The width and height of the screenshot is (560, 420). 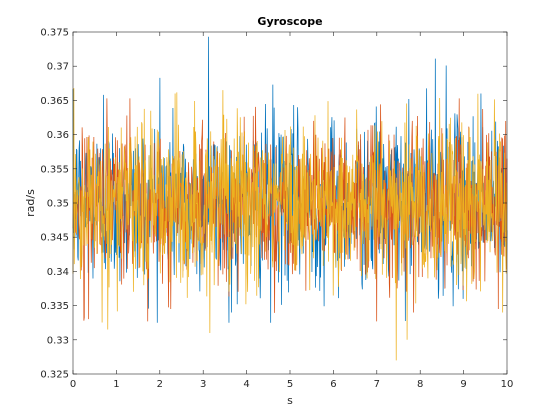 What do you see at coordinates (54, 306) in the screenshot?
I see `y-tick-label: 0.335` at bounding box center [54, 306].